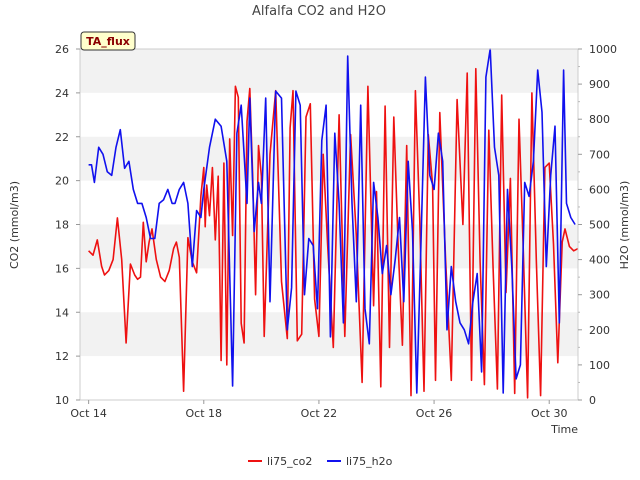  I want to click on y2-tick-label: 400, so click(599, 260).